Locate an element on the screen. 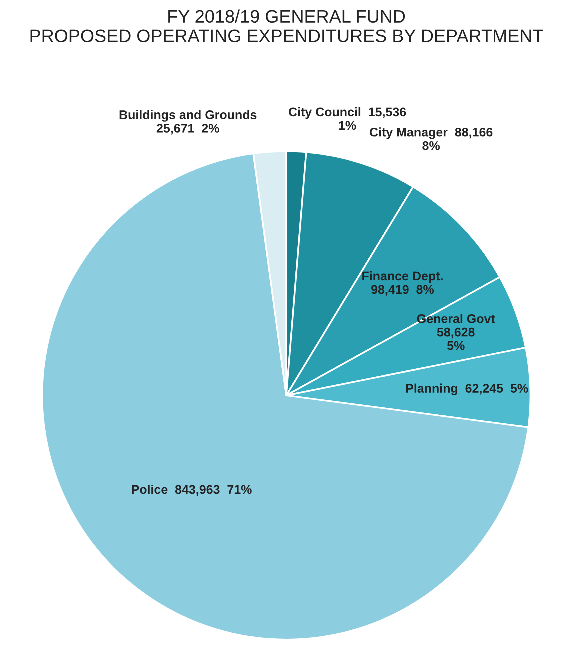 The image size is (573, 652). slice-label: Buildings and Grounds is located at coordinates (188, 116).